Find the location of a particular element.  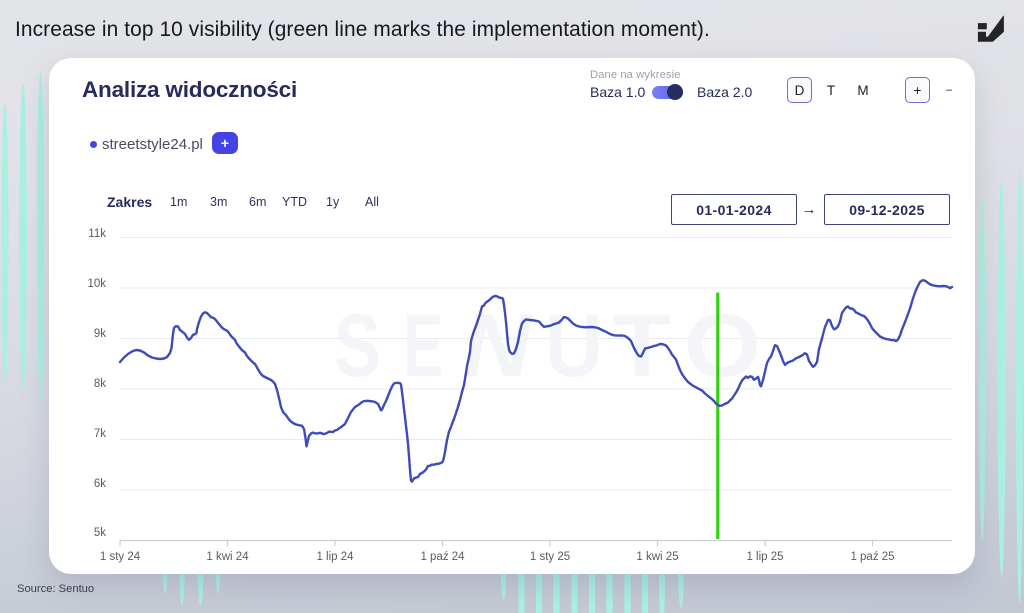

svg-text: 9k is located at coordinates (100, 334).